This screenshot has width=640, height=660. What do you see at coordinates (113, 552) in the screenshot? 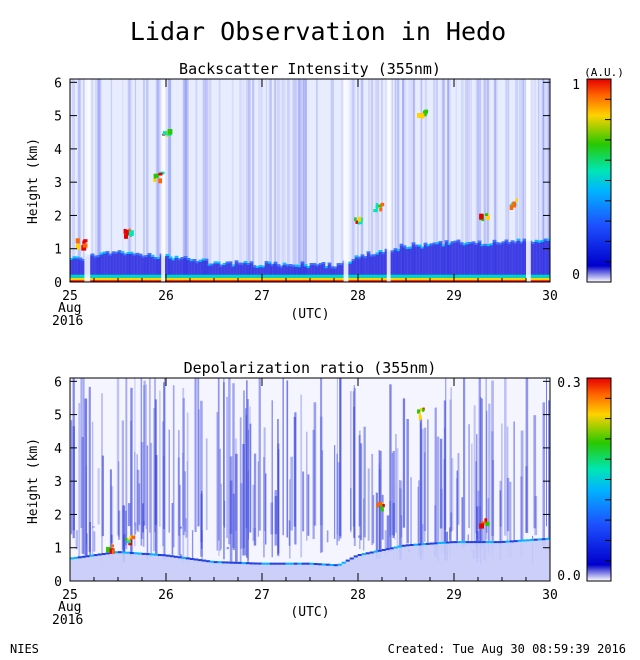
I see `depolarization-patch-cell` at bounding box center [113, 552].